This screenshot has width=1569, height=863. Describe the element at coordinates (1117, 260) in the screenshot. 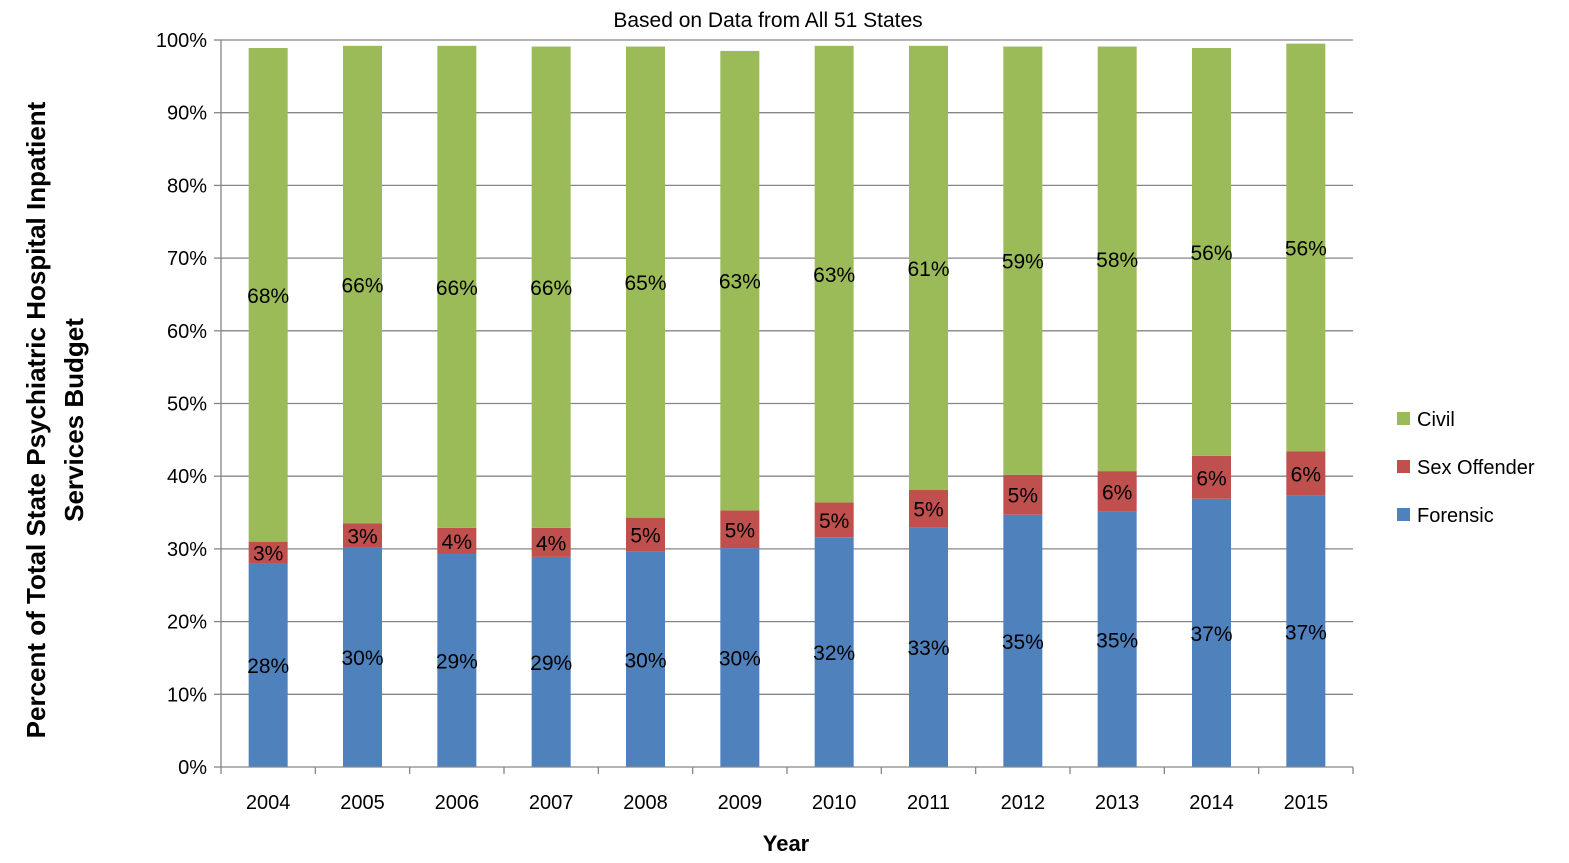

I see `data-label: 58%` at that location.